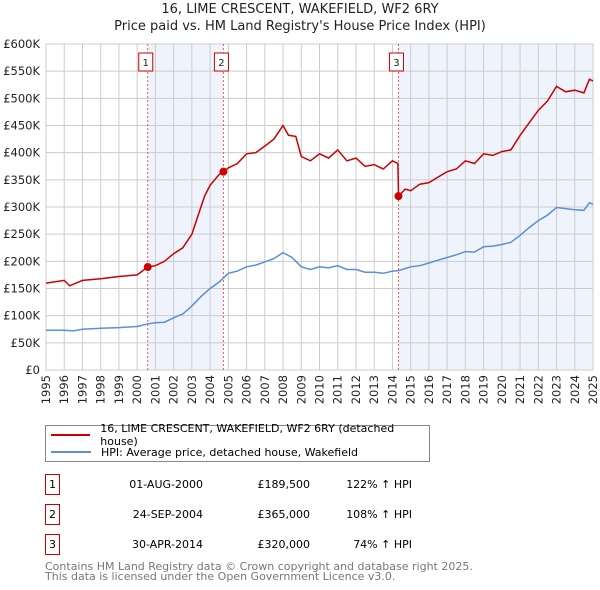 The height and width of the screenshot is (590, 600). What do you see at coordinates (32, 370) in the screenshot?
I see `y-tick-label: £0` at bounding box center [32, 370].